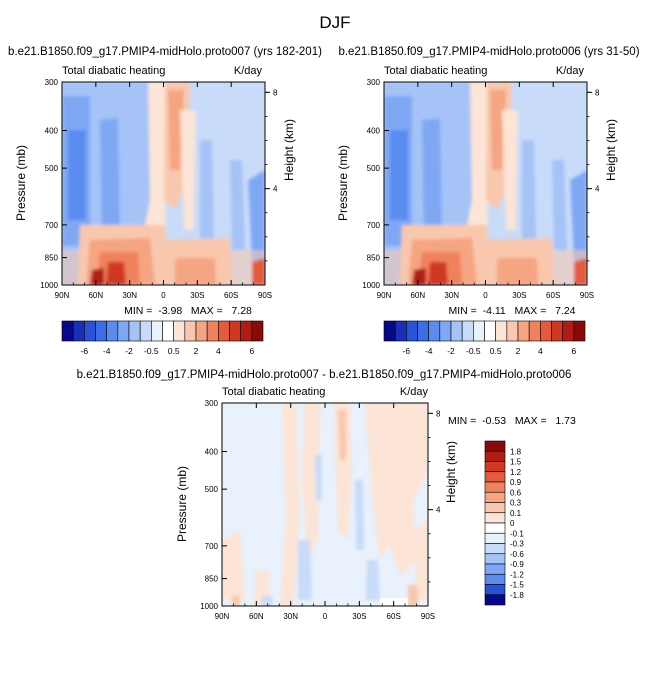  What do you see at coordinates (516, 451) in the screenshot?
I see `colorbar-label: 1.8` at bounding box center [516, 451].